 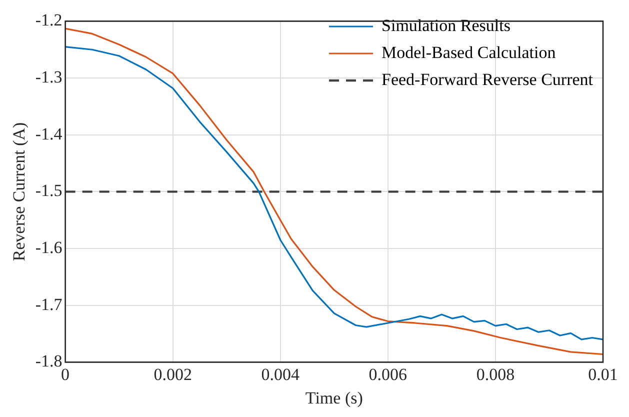 I want to click on y-tick-label: -1.5, so click(x=48, y=190).